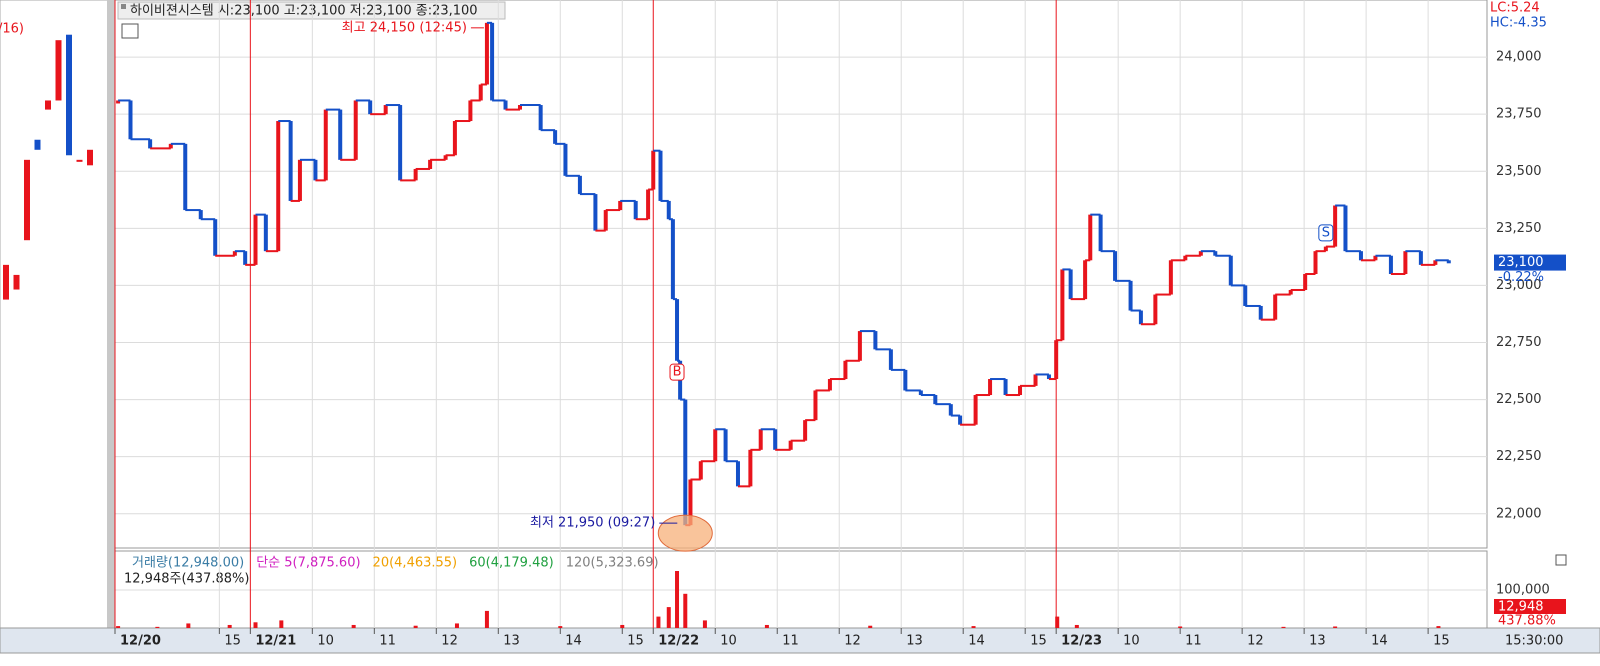  What do you see at coordinates (1527, 621) in the screenshot?
I see `volume-current-pct: 437.88%` at bounding box center [1527, 621].